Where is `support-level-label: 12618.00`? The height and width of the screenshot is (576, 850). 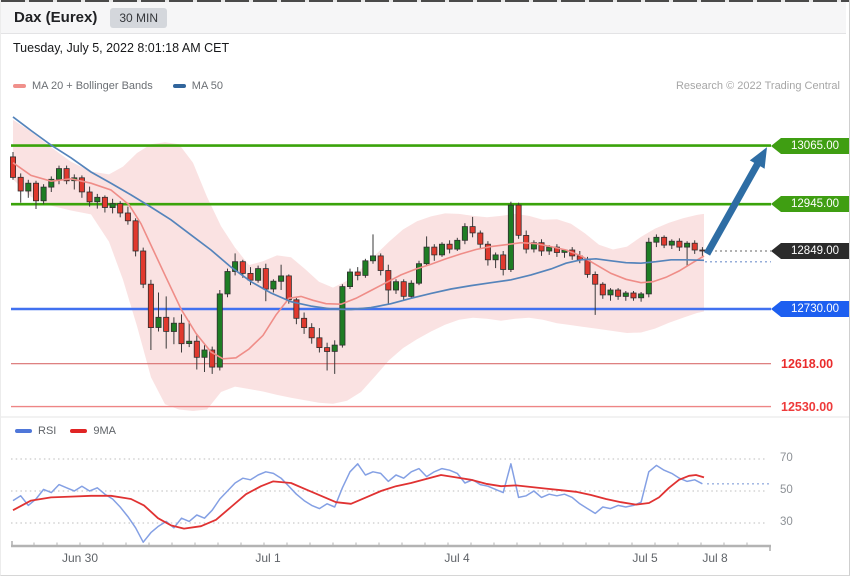
support-level-label: 12618.00 is located at coordinates (807, 363).